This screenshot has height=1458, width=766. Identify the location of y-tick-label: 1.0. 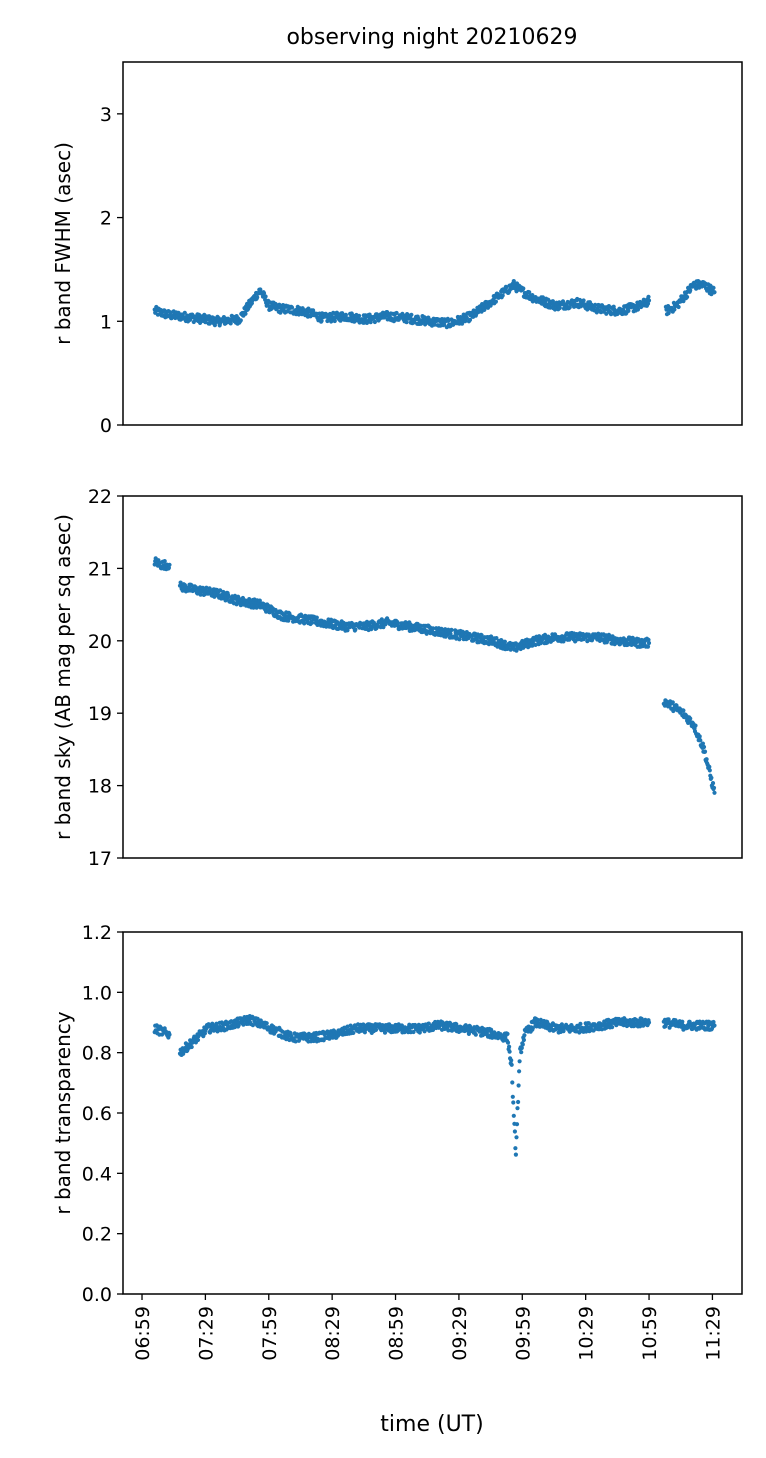
(97, 993).